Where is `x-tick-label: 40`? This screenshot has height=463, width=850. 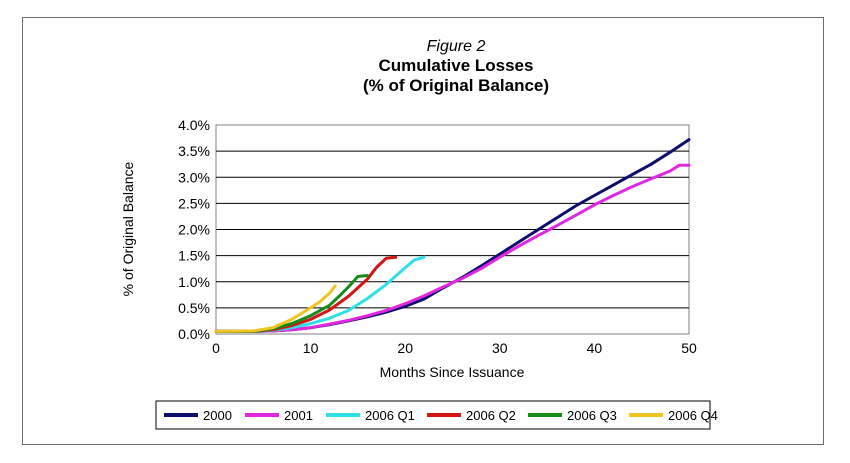 x-tick-label: 40 is located at coordinates (595, 348).